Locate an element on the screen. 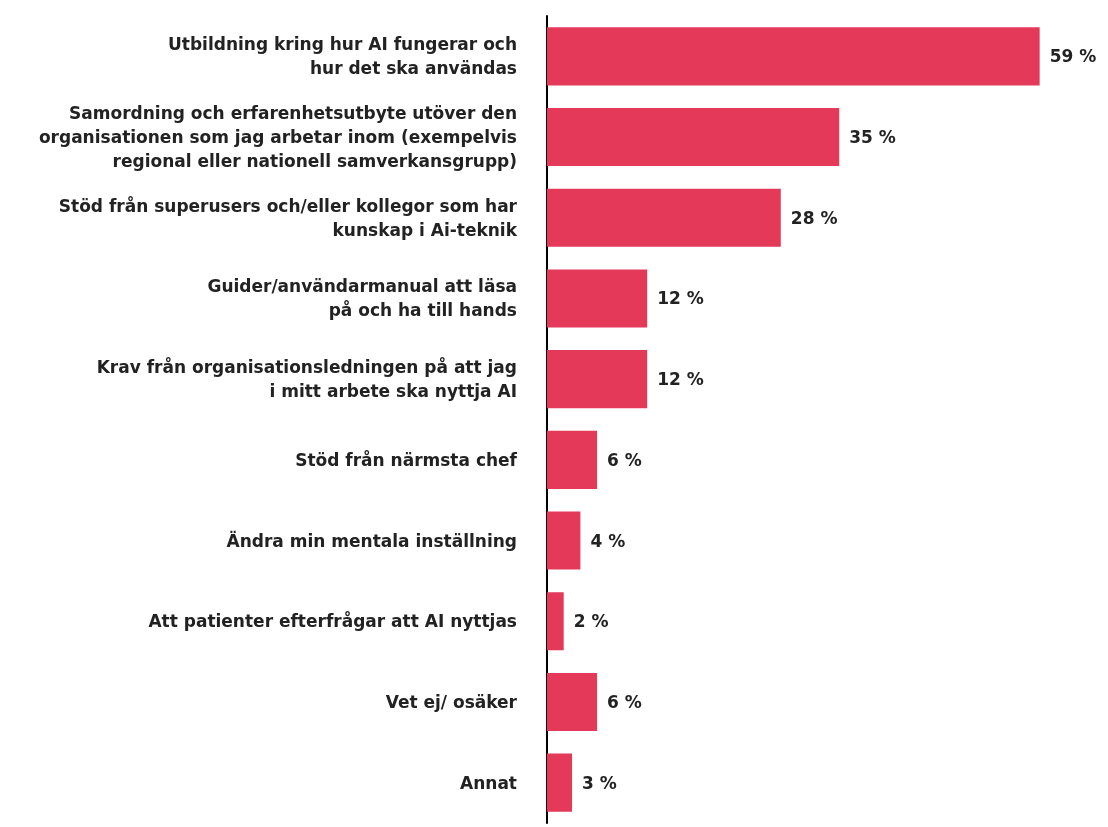  y-tick-label: Att patienter efterfrågar att AI nyttjas is located at coordinates (332, 621).